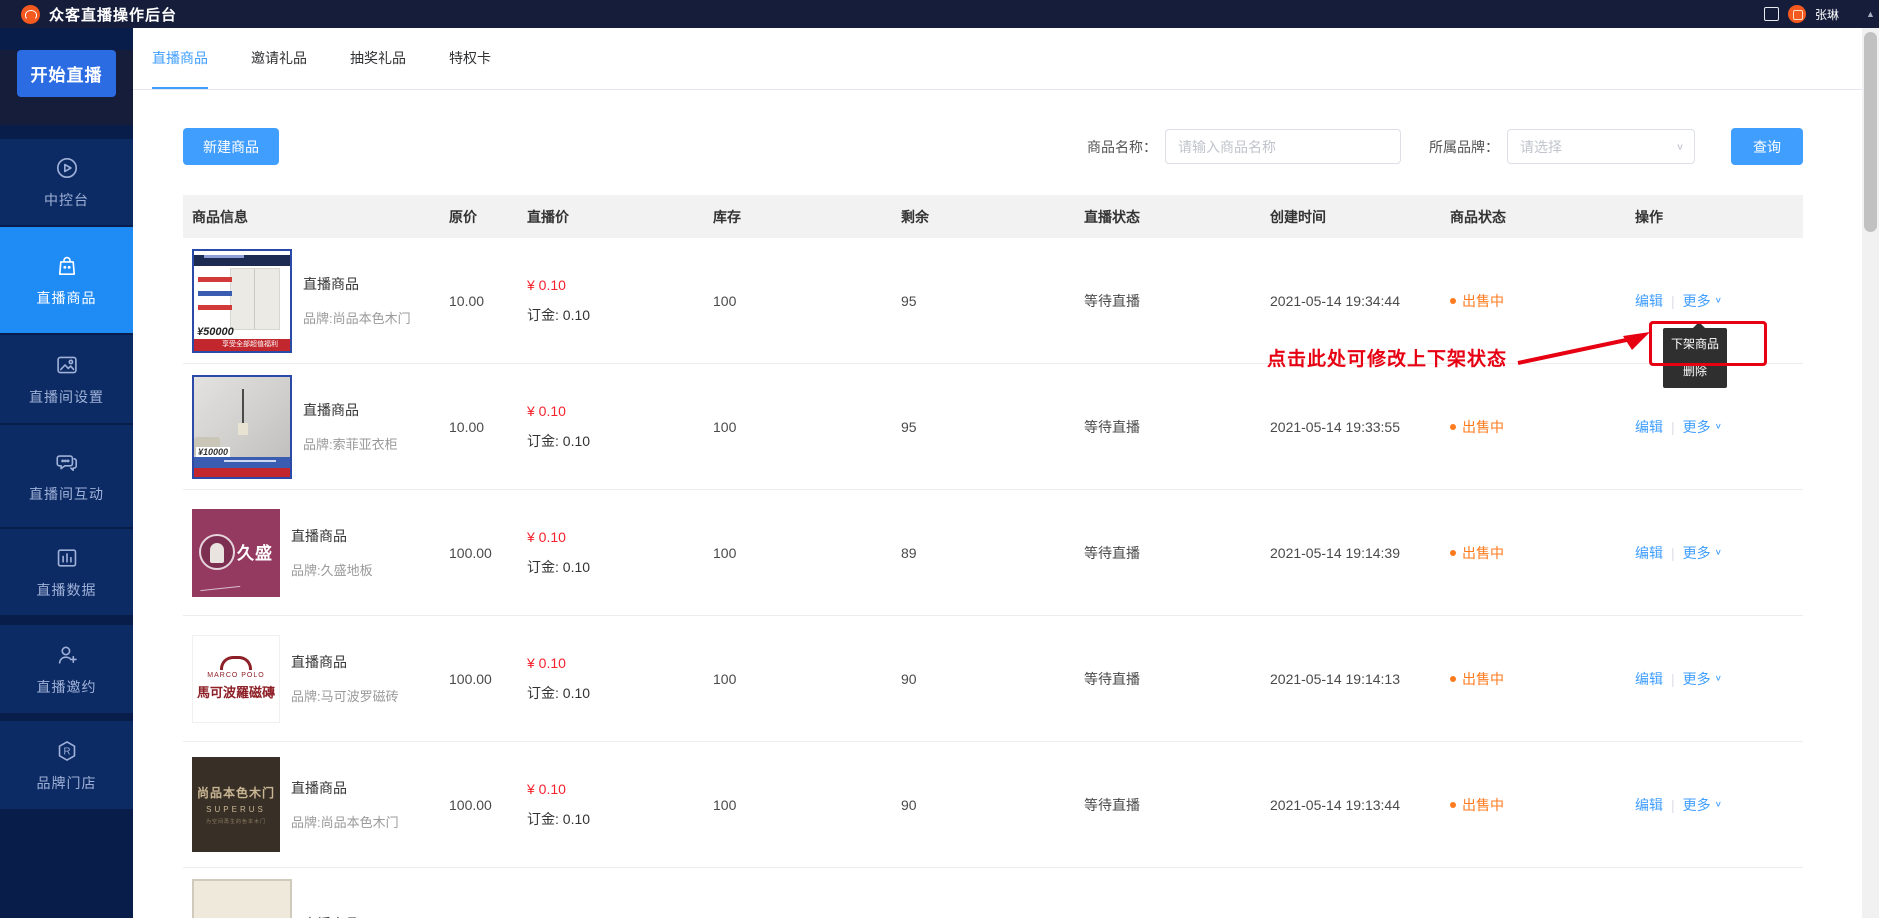 The image size is (1879, 918). Describe the element at coordinates (993, 216) in the screenshot. I see `table-header: 商品信息 原价 直播价 库存 剩余 直播状态 创建时间 商品状态 操作` at that location.